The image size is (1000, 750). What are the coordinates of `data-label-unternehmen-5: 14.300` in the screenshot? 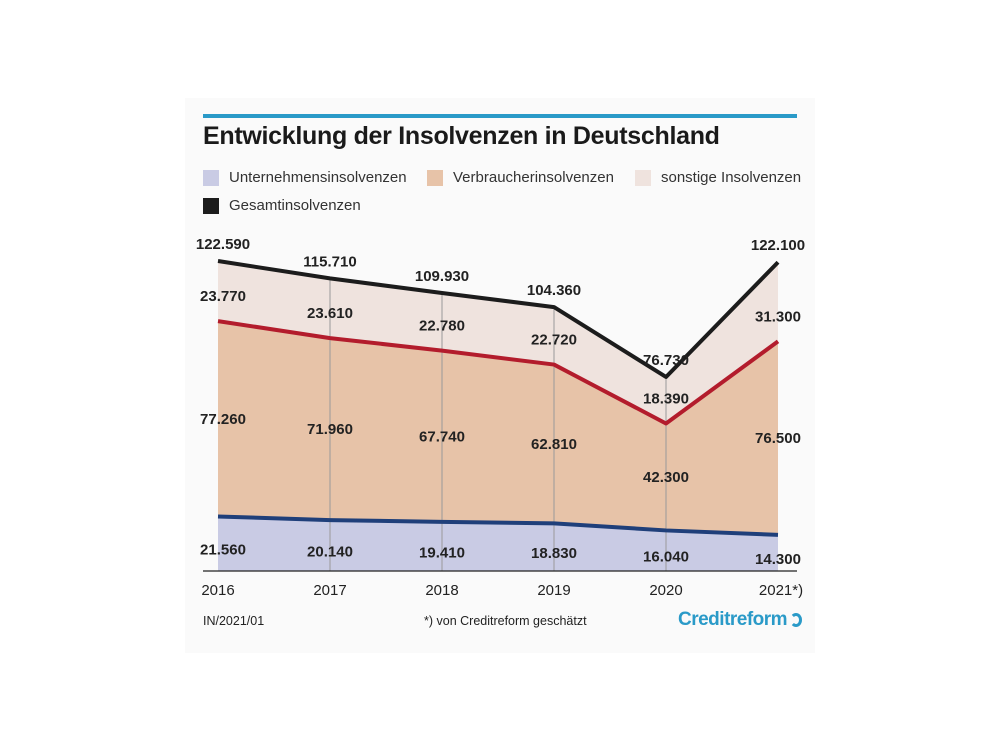 It's located at (778, 559).